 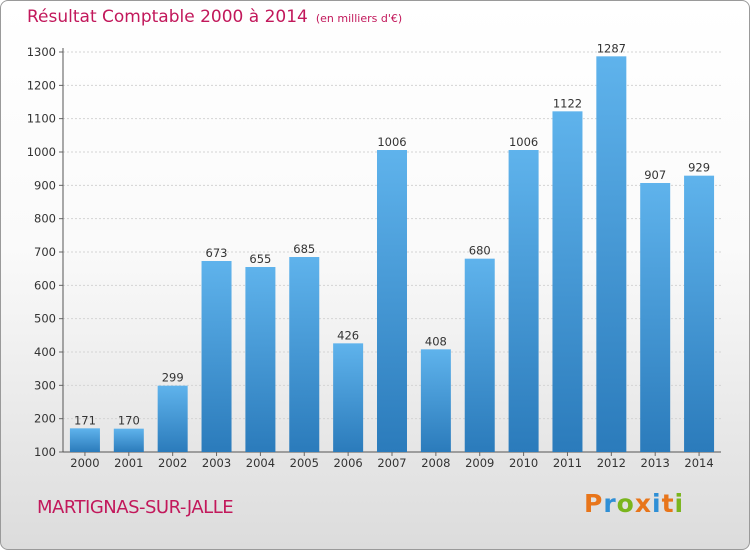 What do you see at coordinates (172, 463) in the screenshot?
I see `x-tick-label: 2002` at bounding box center [172, 463].